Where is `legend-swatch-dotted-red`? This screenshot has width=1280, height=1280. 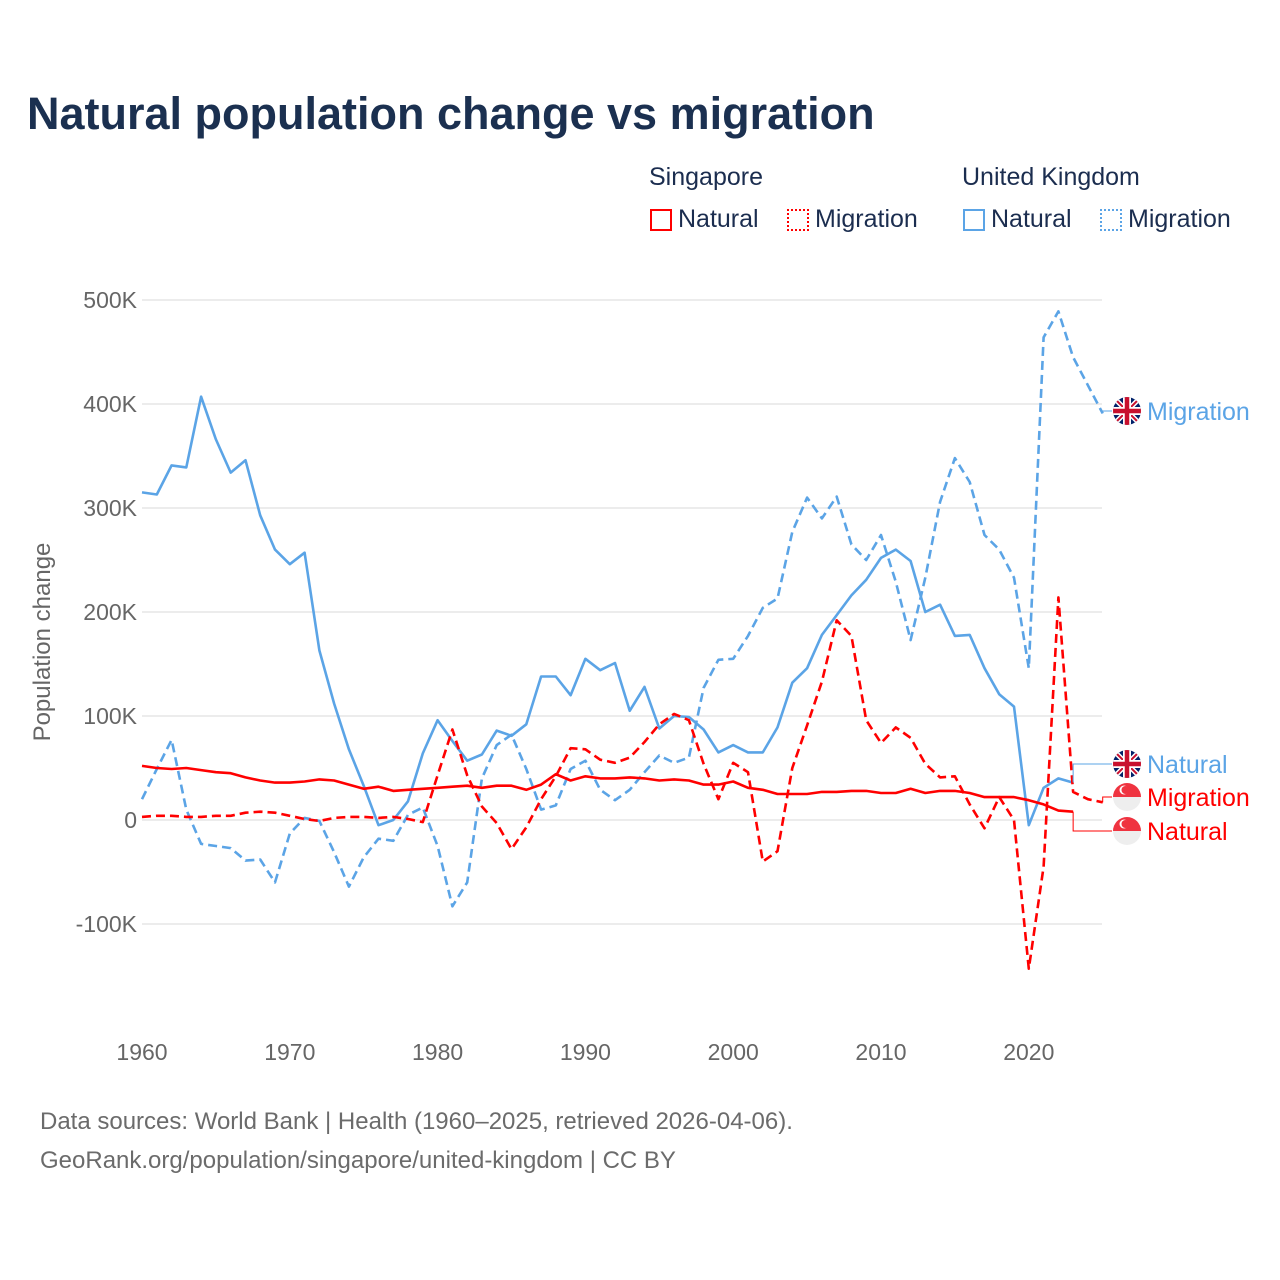
legend-swatch-dotted-red is located at coordinates (798, 219).